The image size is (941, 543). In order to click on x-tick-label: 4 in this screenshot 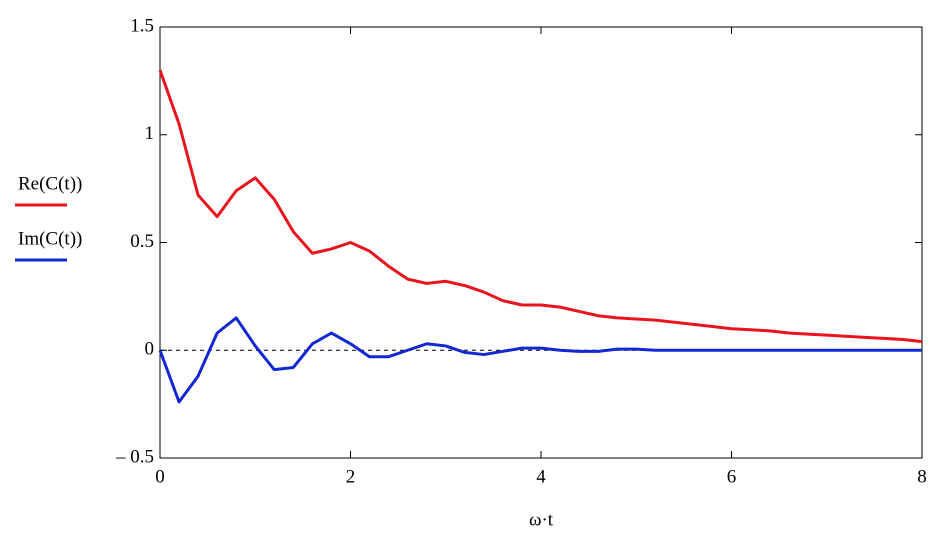, I will do `click(541, 476)`.